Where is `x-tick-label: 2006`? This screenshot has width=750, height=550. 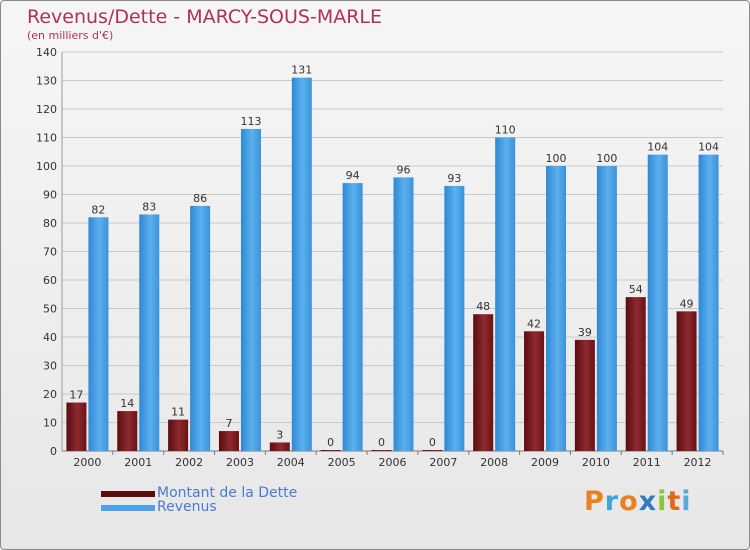 x-tick-label: 2006 is located at coordinates (393, 462).